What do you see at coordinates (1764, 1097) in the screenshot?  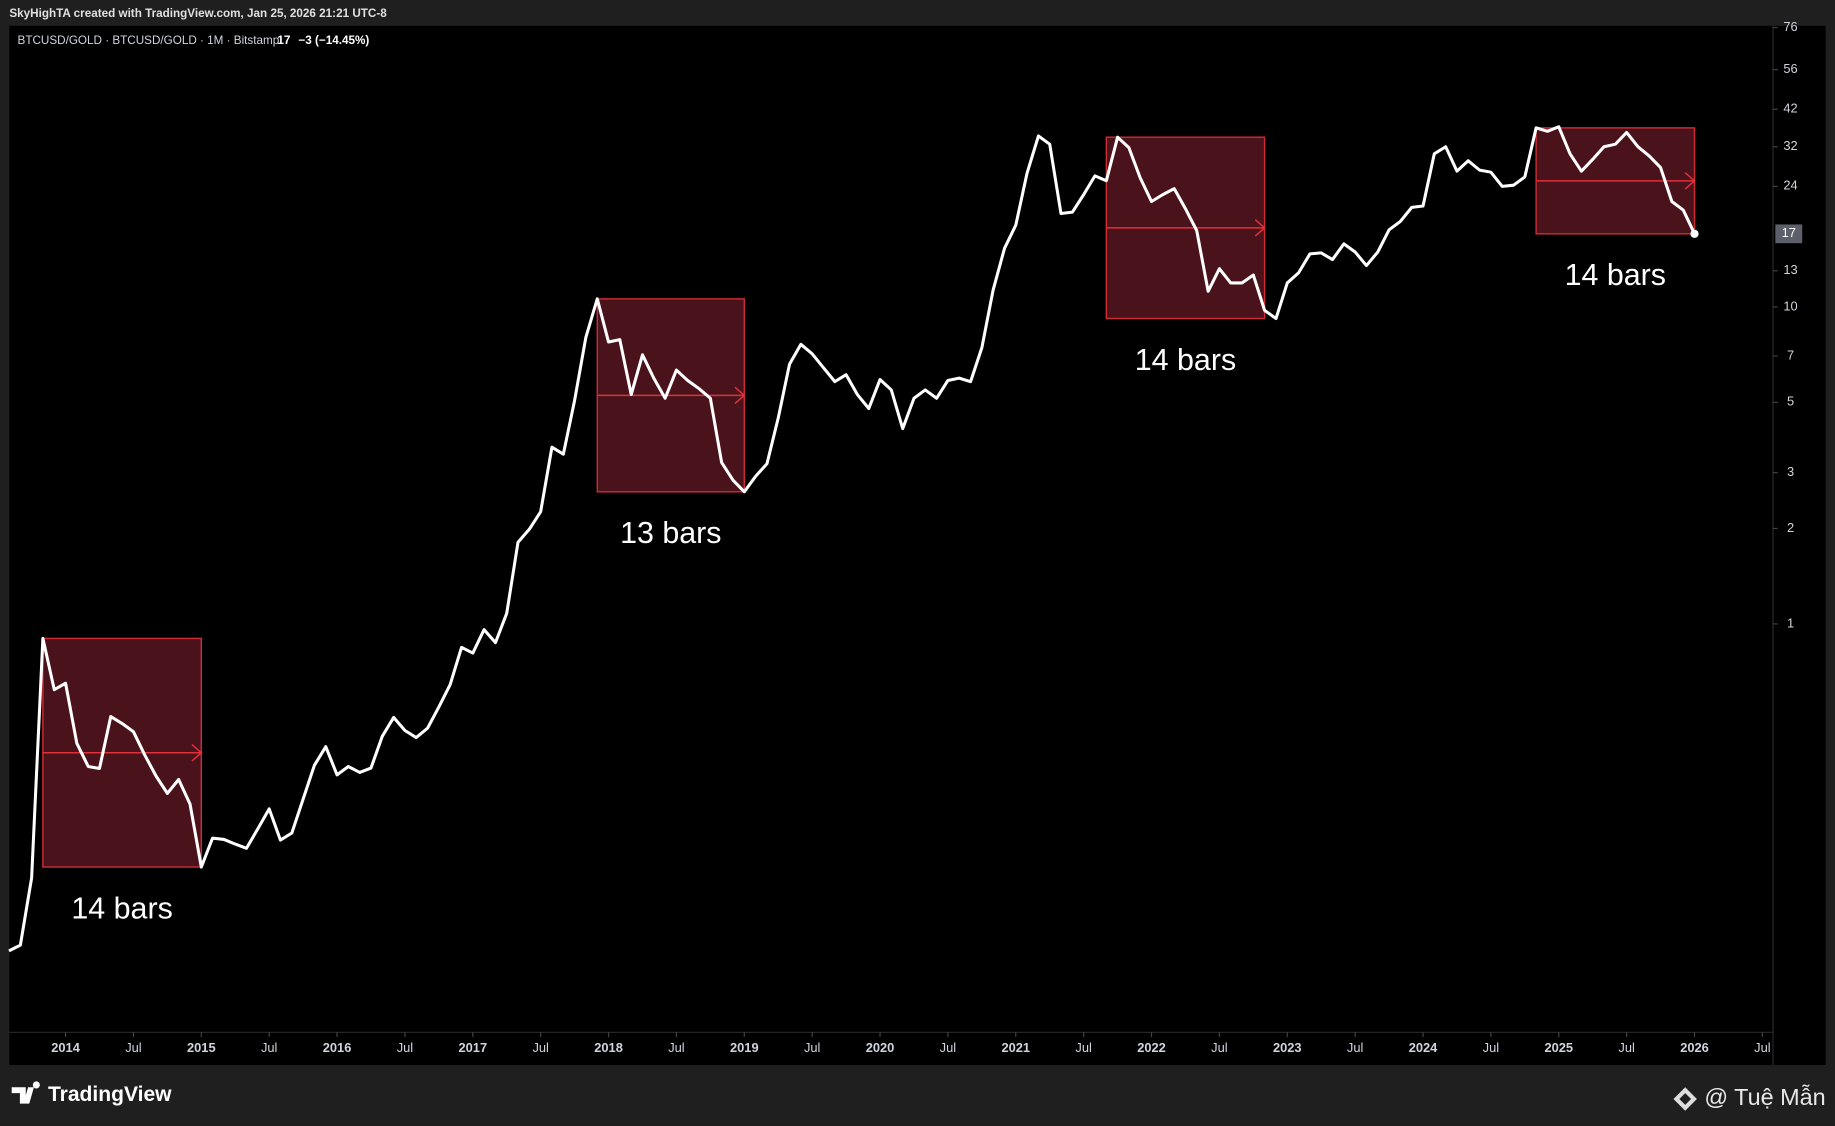 I see `watermark: @ Tuệ Mẫn` at bounding box center [1764, 1097].